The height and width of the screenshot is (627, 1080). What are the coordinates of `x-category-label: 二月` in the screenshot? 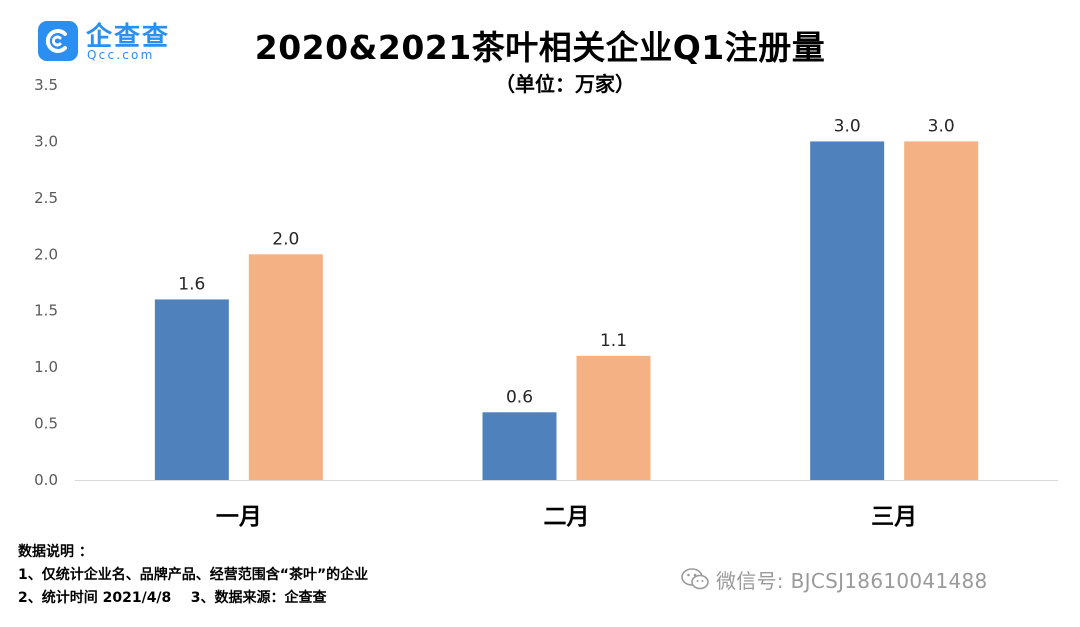 It's located at (567, 517).